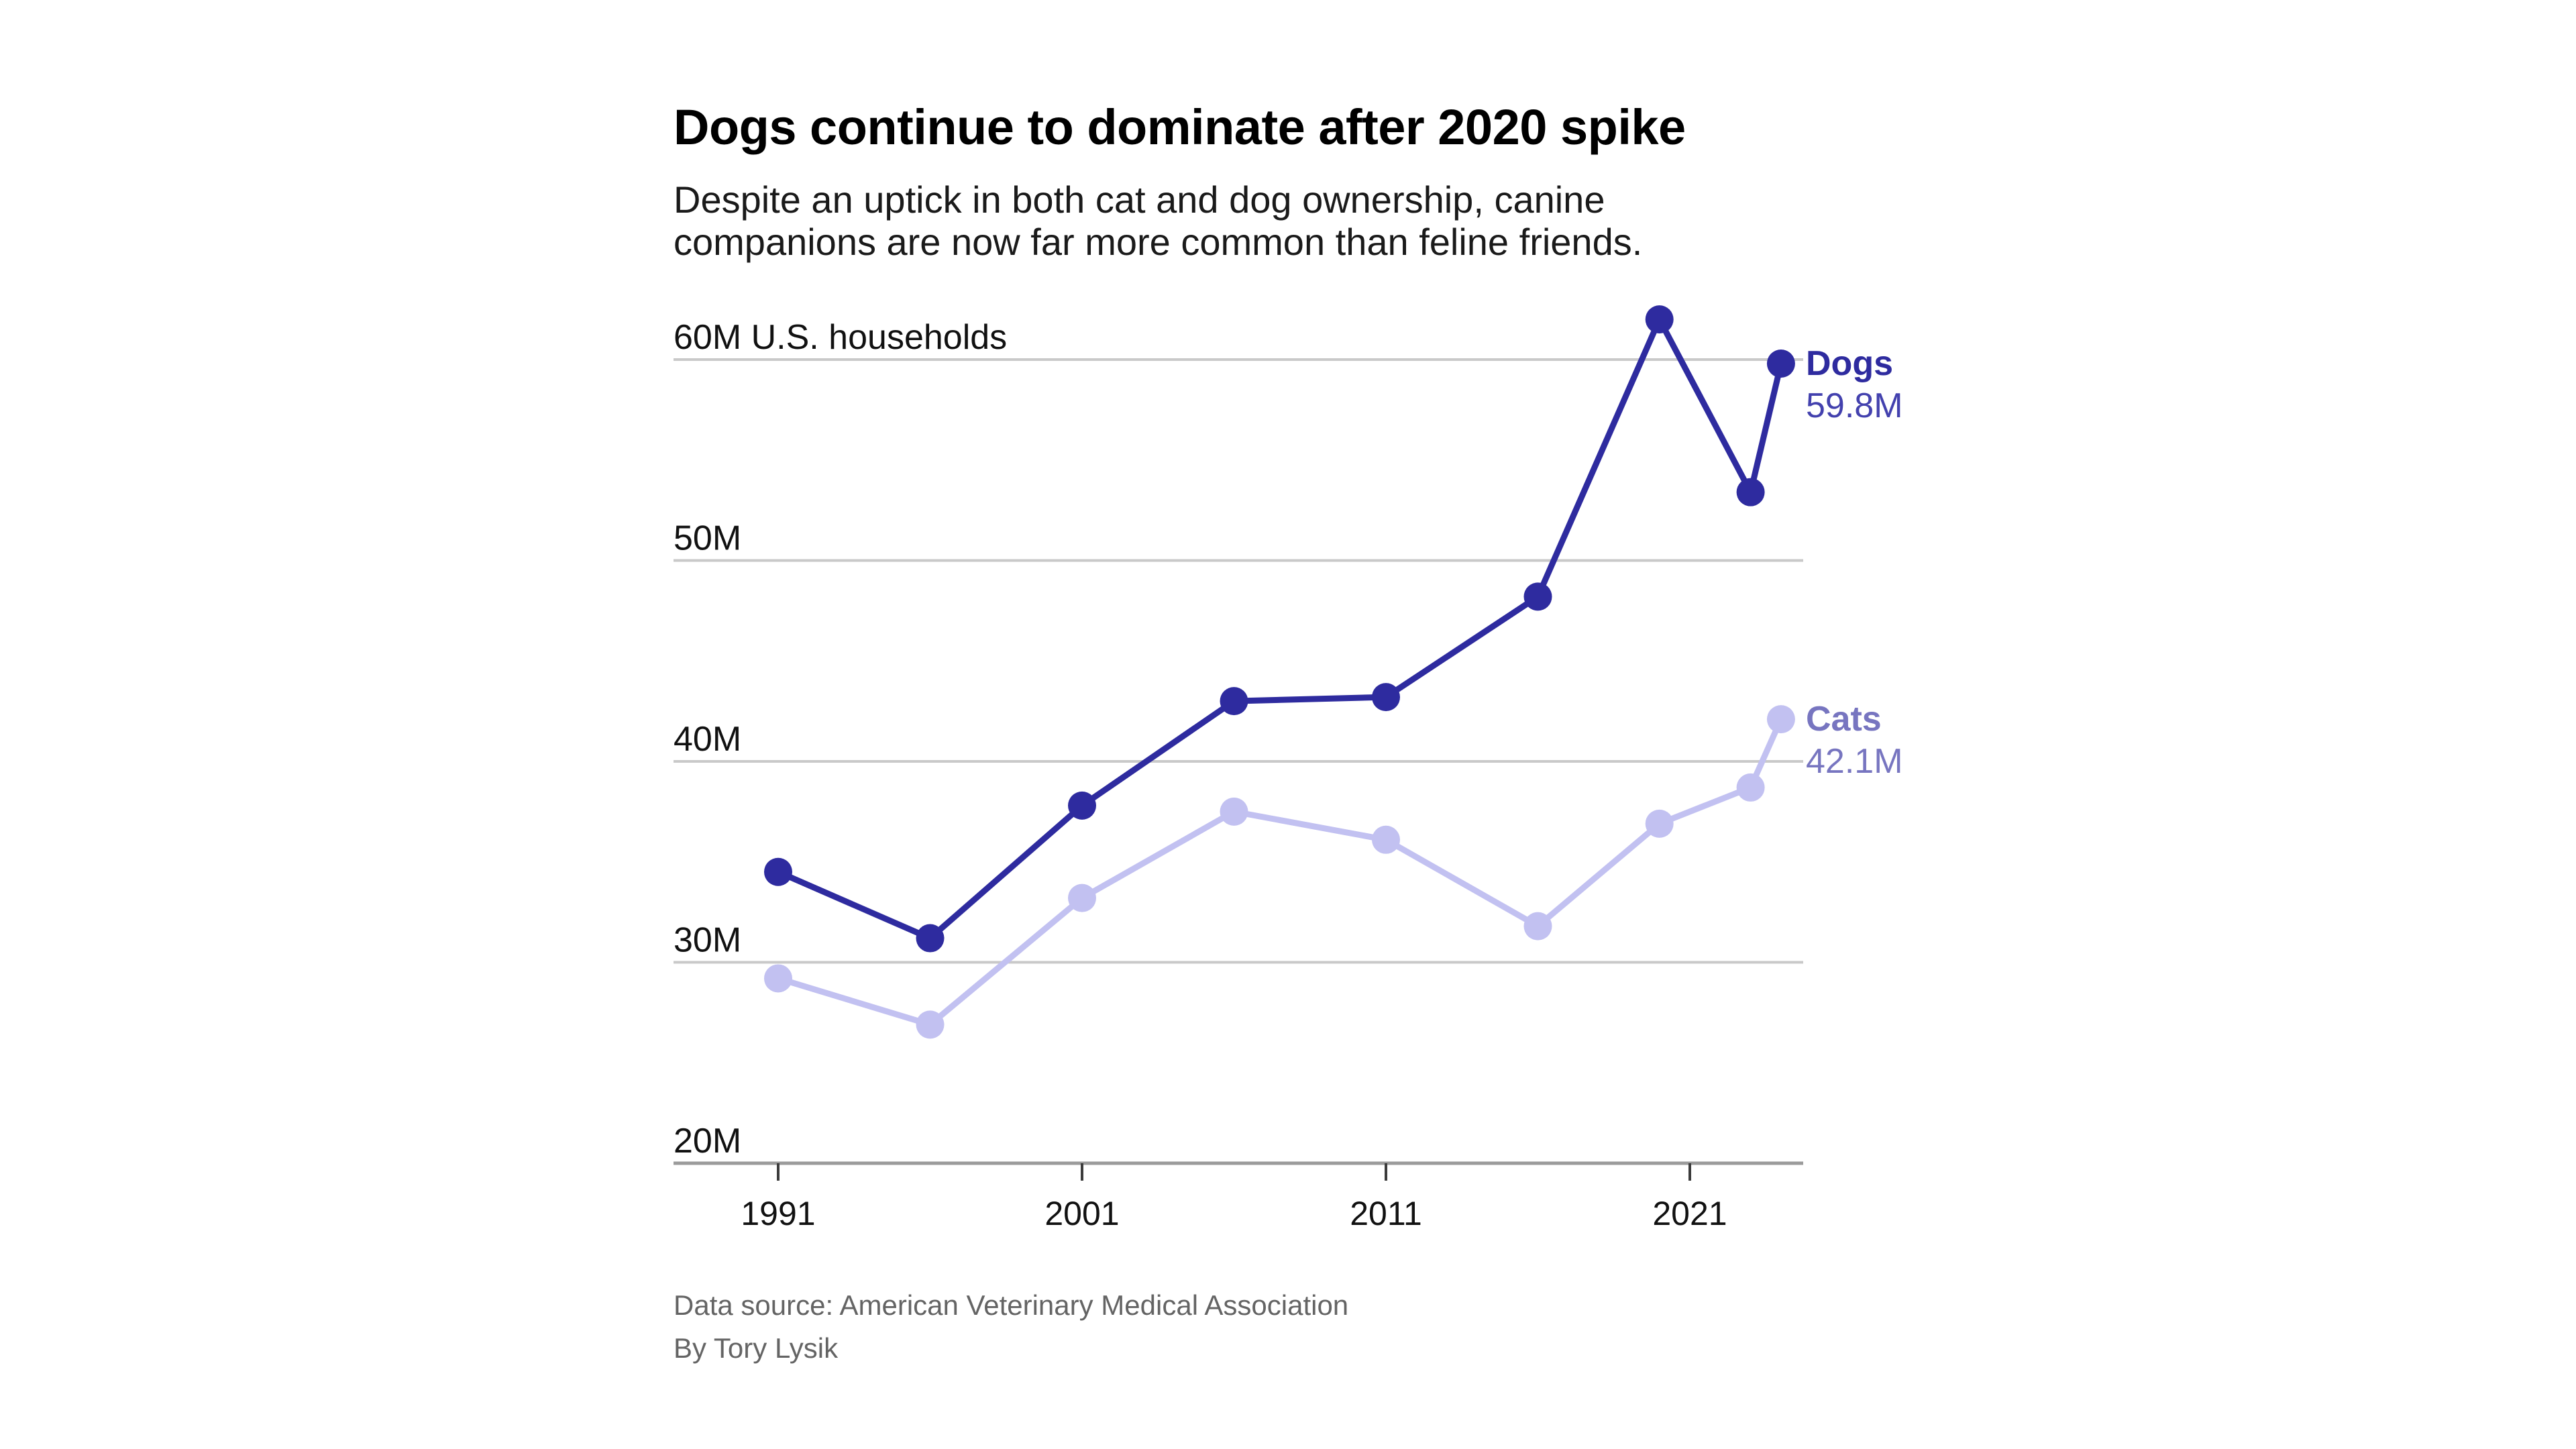 Image resolution: width=2576 pixels, height=1449 pixels. Describe the element at coordinates (1854, 405) in the screenshot. I see `series-value-dogs: 59.8M` at that location.